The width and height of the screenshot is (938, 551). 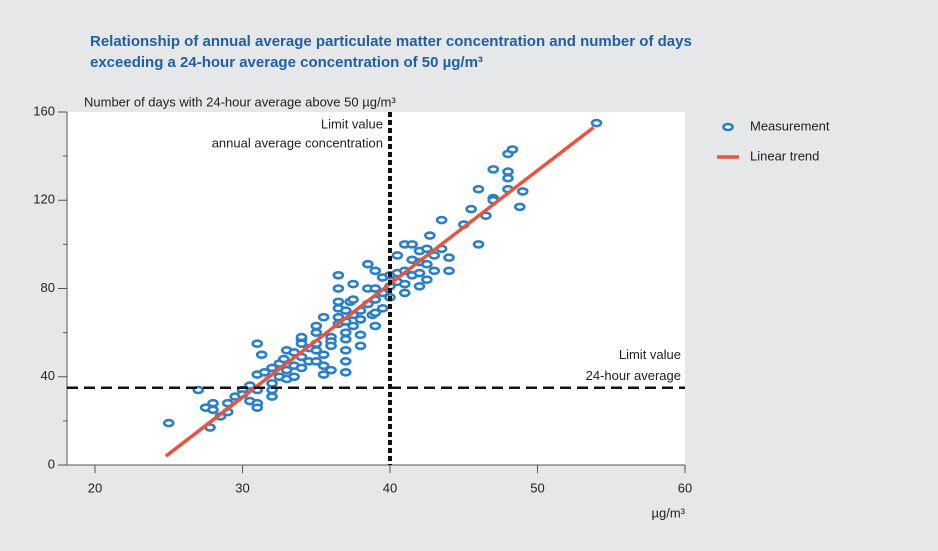 I want to click on x-tick-label: 30, so click(x=242, y=487).